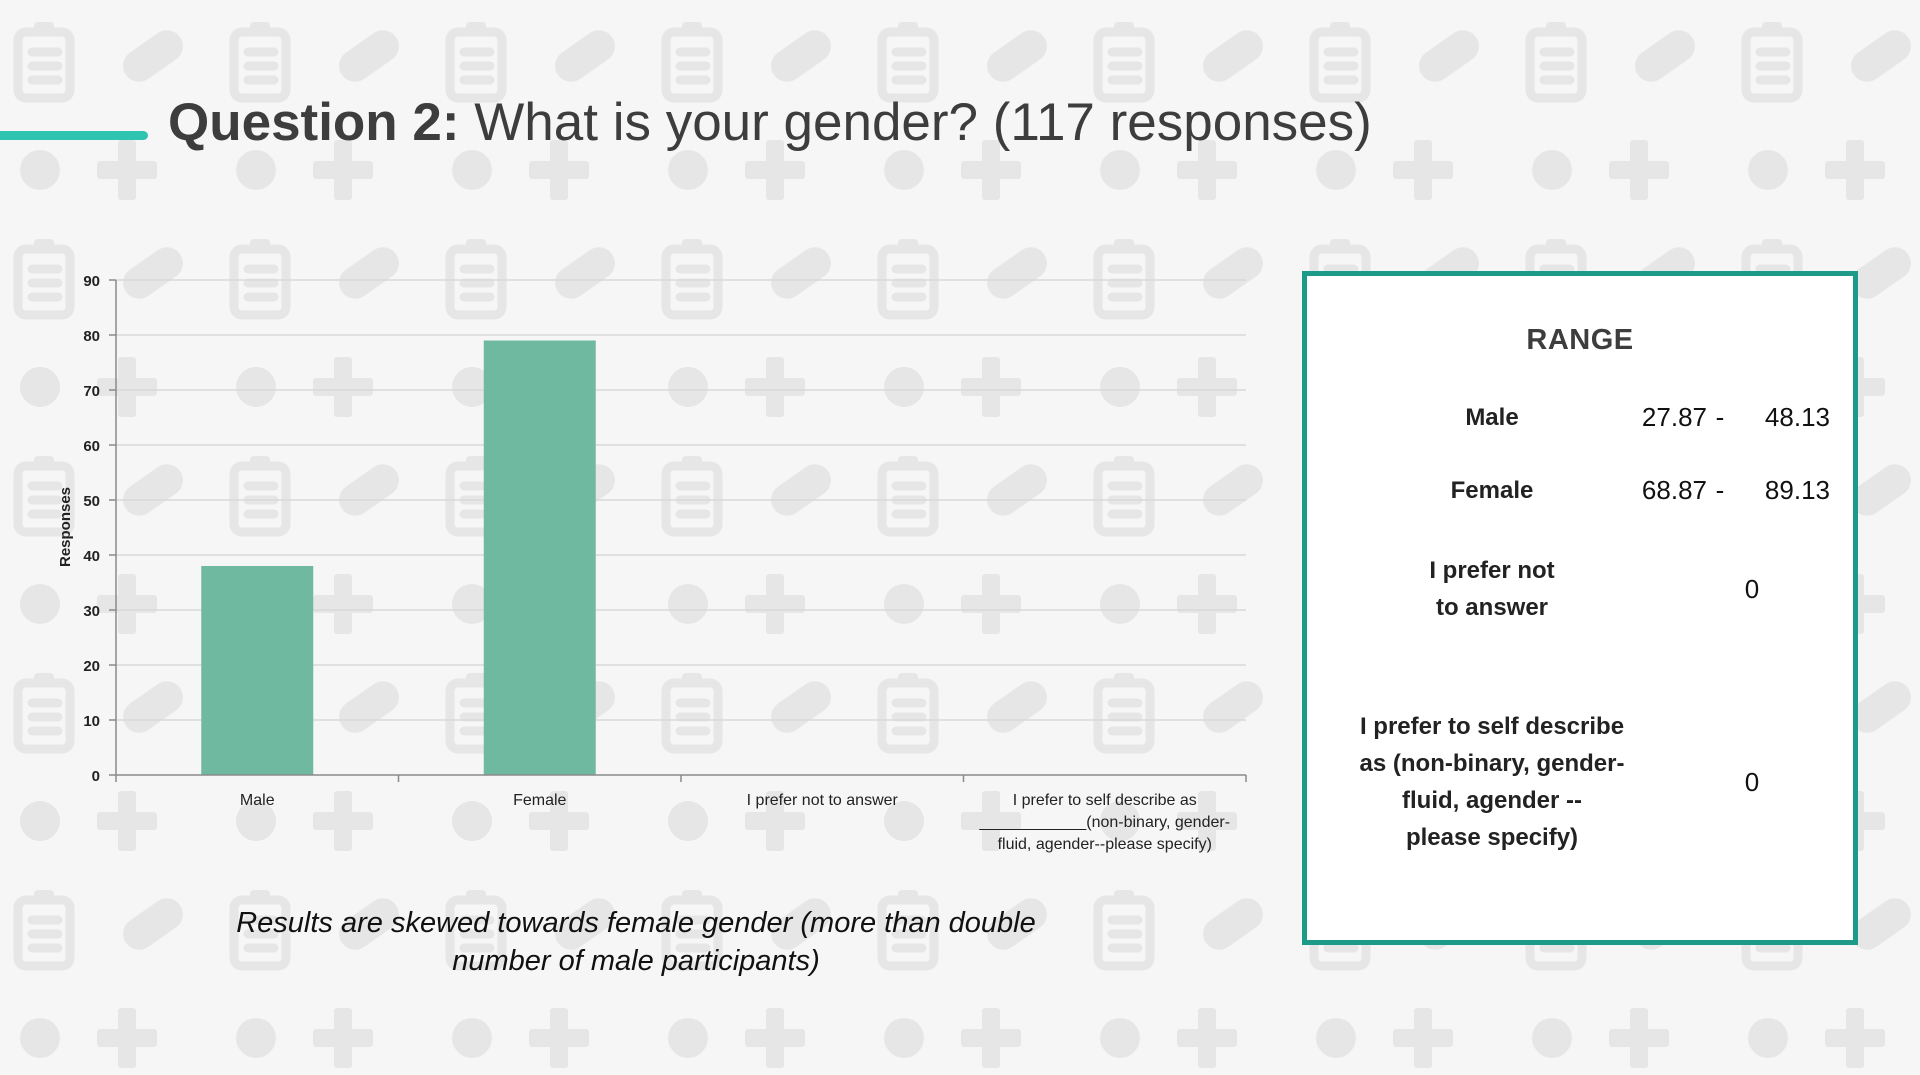  I want to click on x-category-label: Female, so click(539, 800).